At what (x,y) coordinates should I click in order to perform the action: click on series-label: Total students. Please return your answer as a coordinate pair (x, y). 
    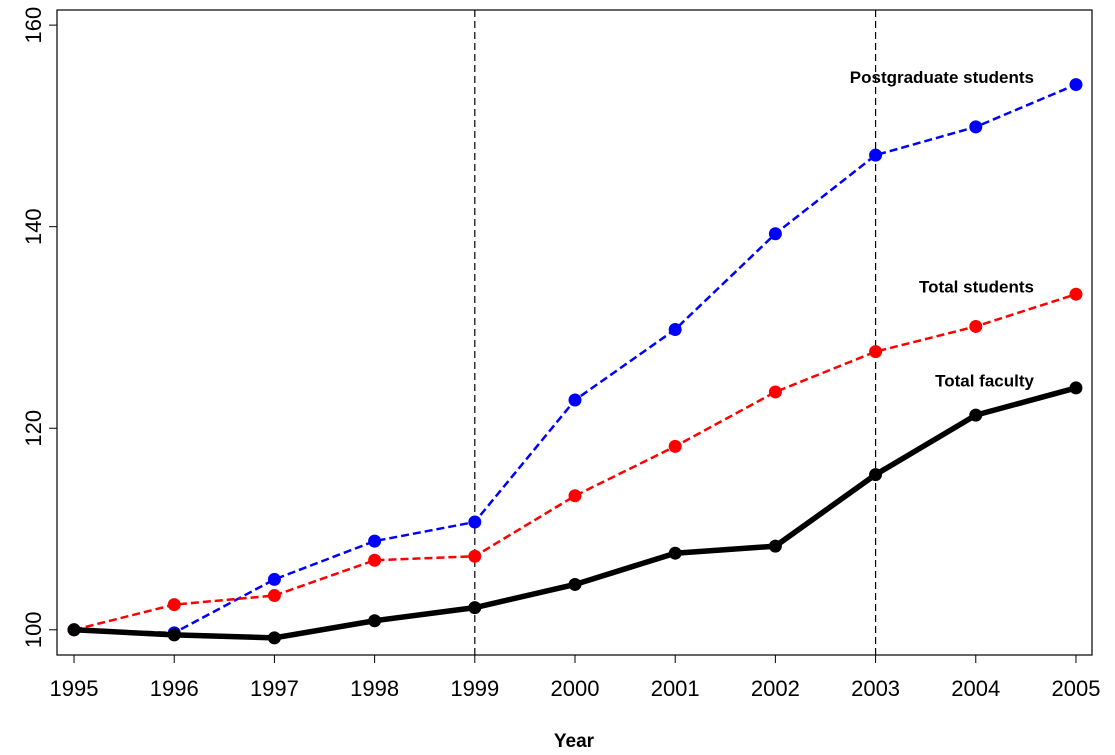
    Looking at the image, I should click on (976, 287).